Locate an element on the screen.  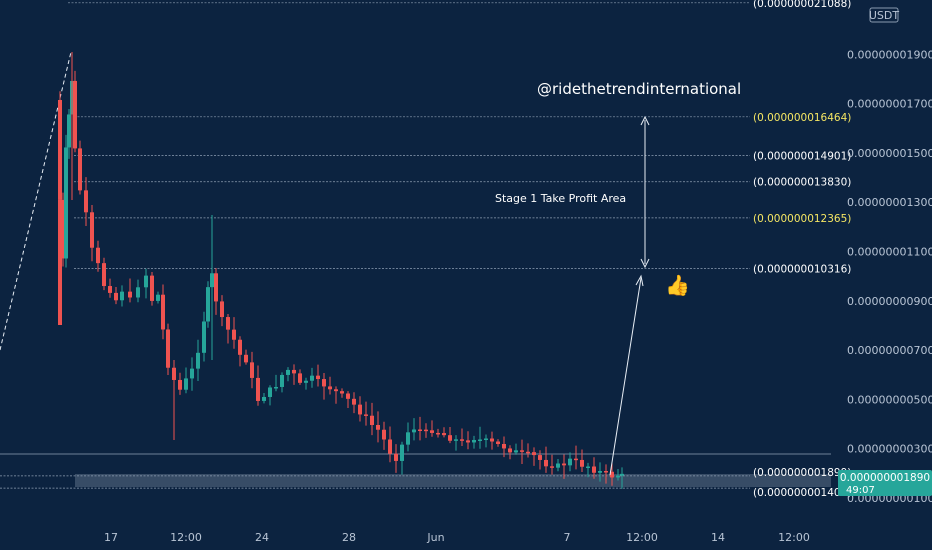
level-label: (0.000000021088) is located at coordinates (802, 5).